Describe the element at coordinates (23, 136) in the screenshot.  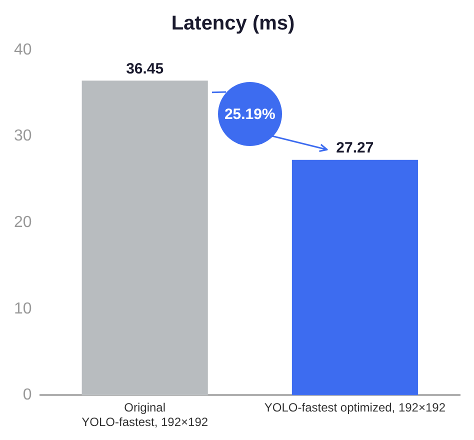
I see `y-tick-label: 30` at that location.